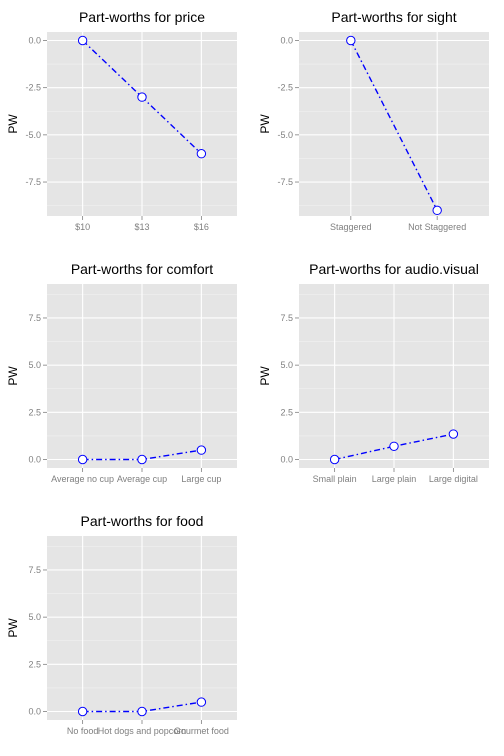  I want to click on x-tick-label: Average cup, so click(142, 479).